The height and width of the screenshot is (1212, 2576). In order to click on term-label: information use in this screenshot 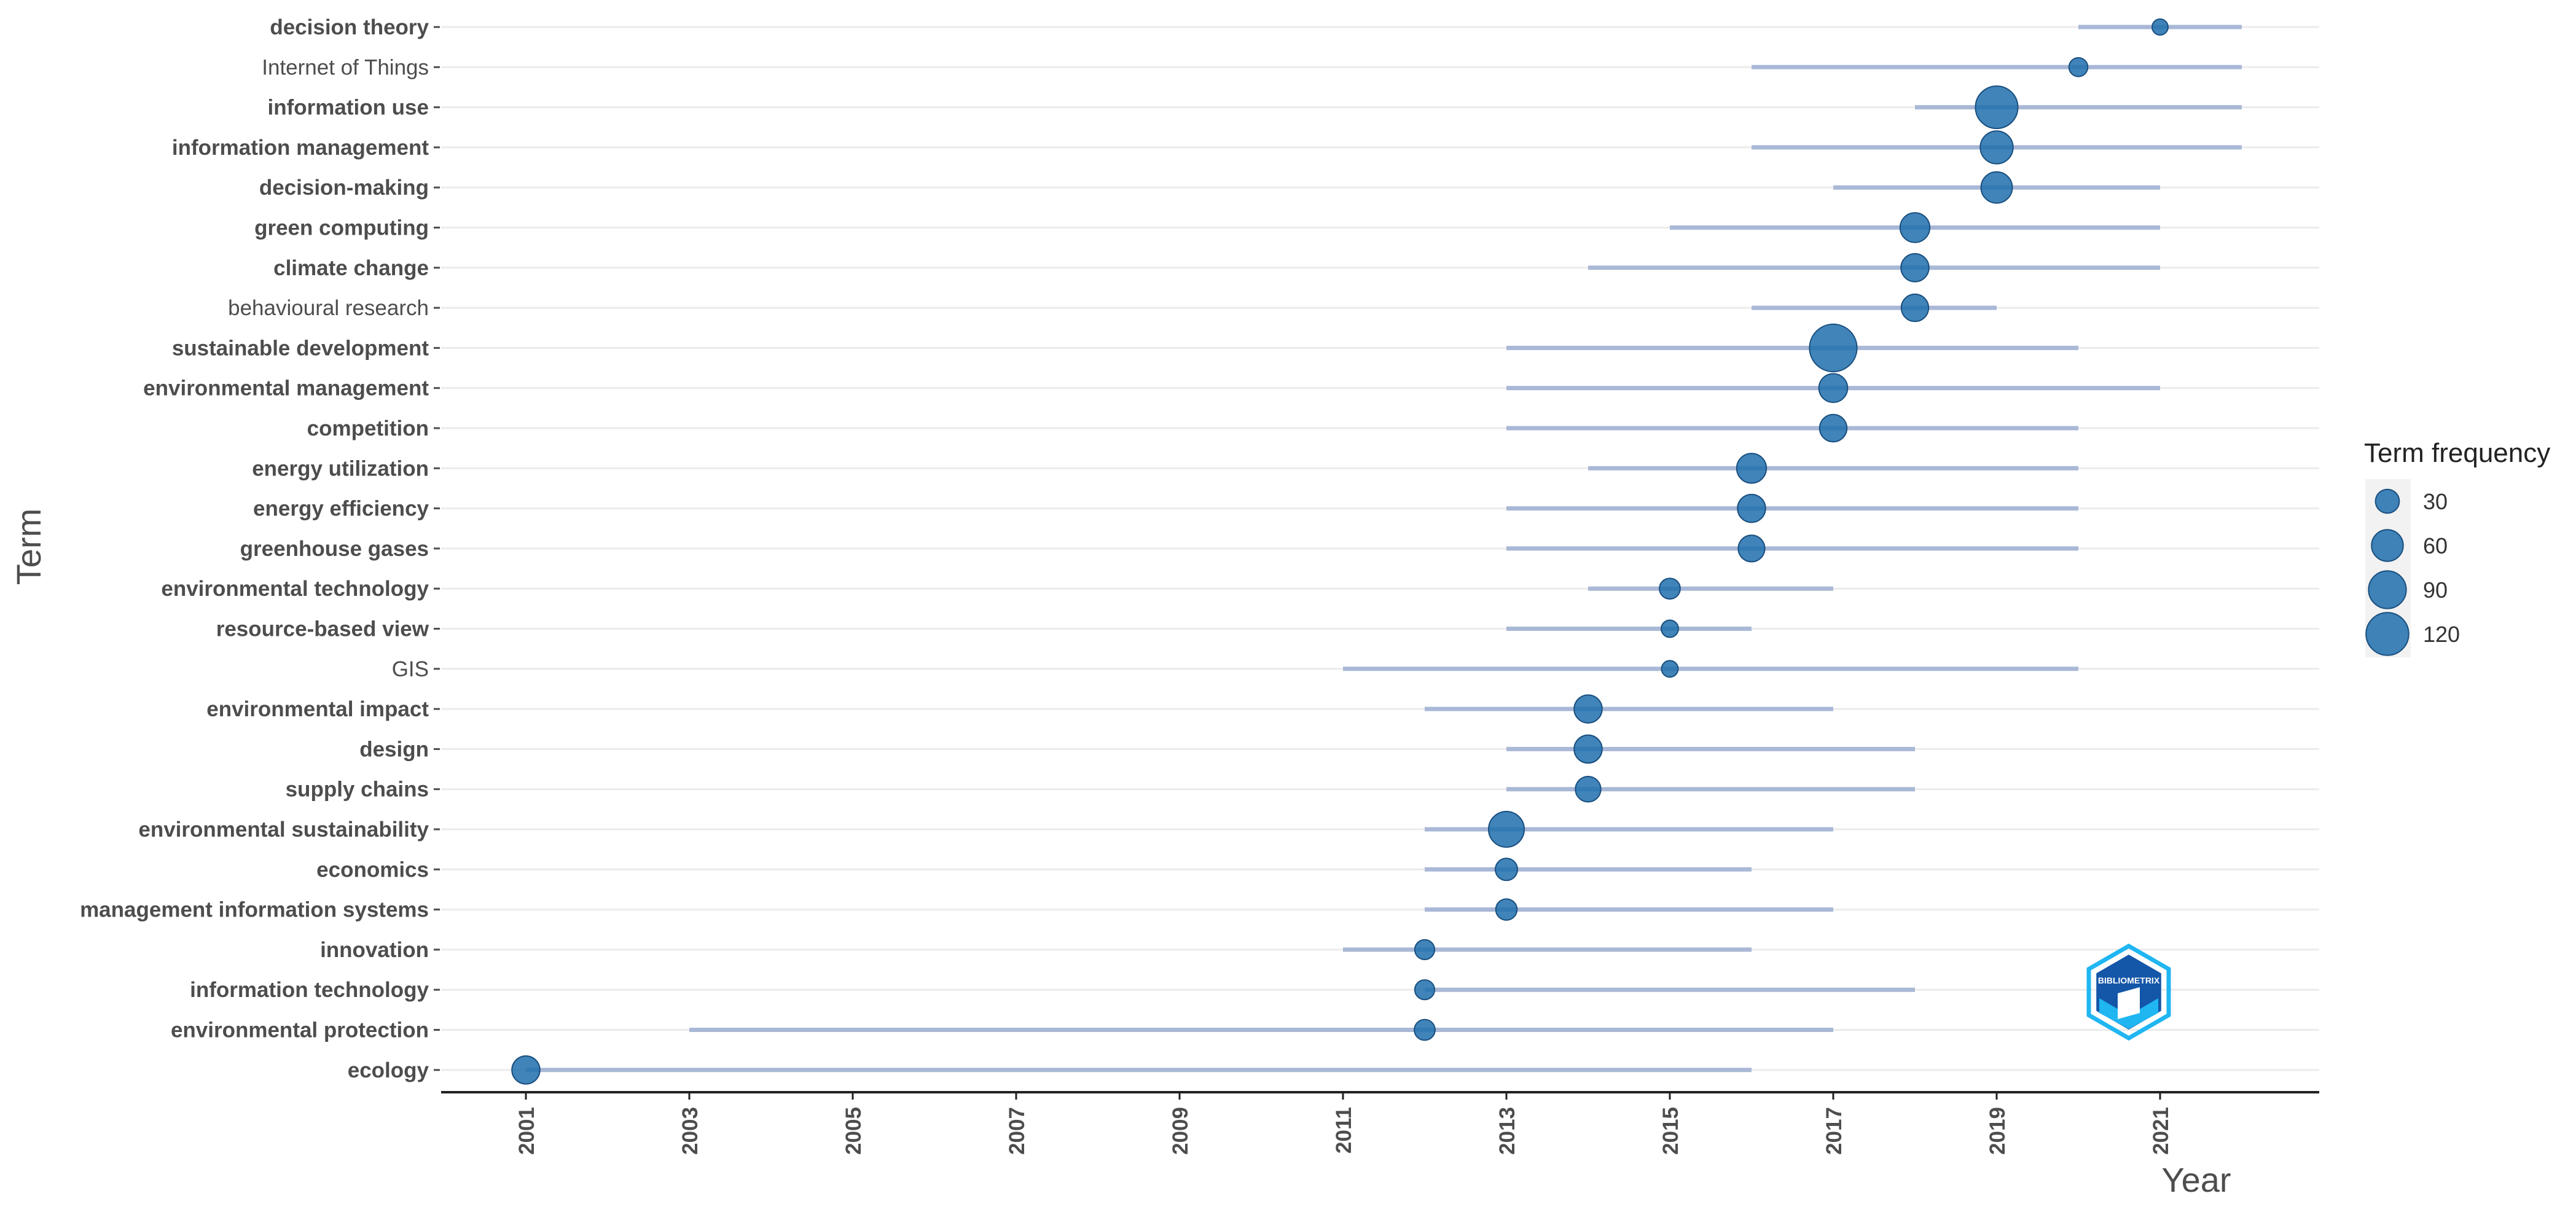, I will do `click(348, 108)`.